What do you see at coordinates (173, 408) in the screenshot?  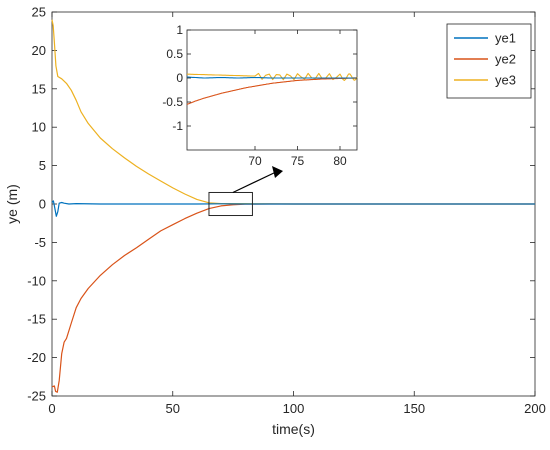 I see `x-tick-label: 50` at bounding box center [173, 408].